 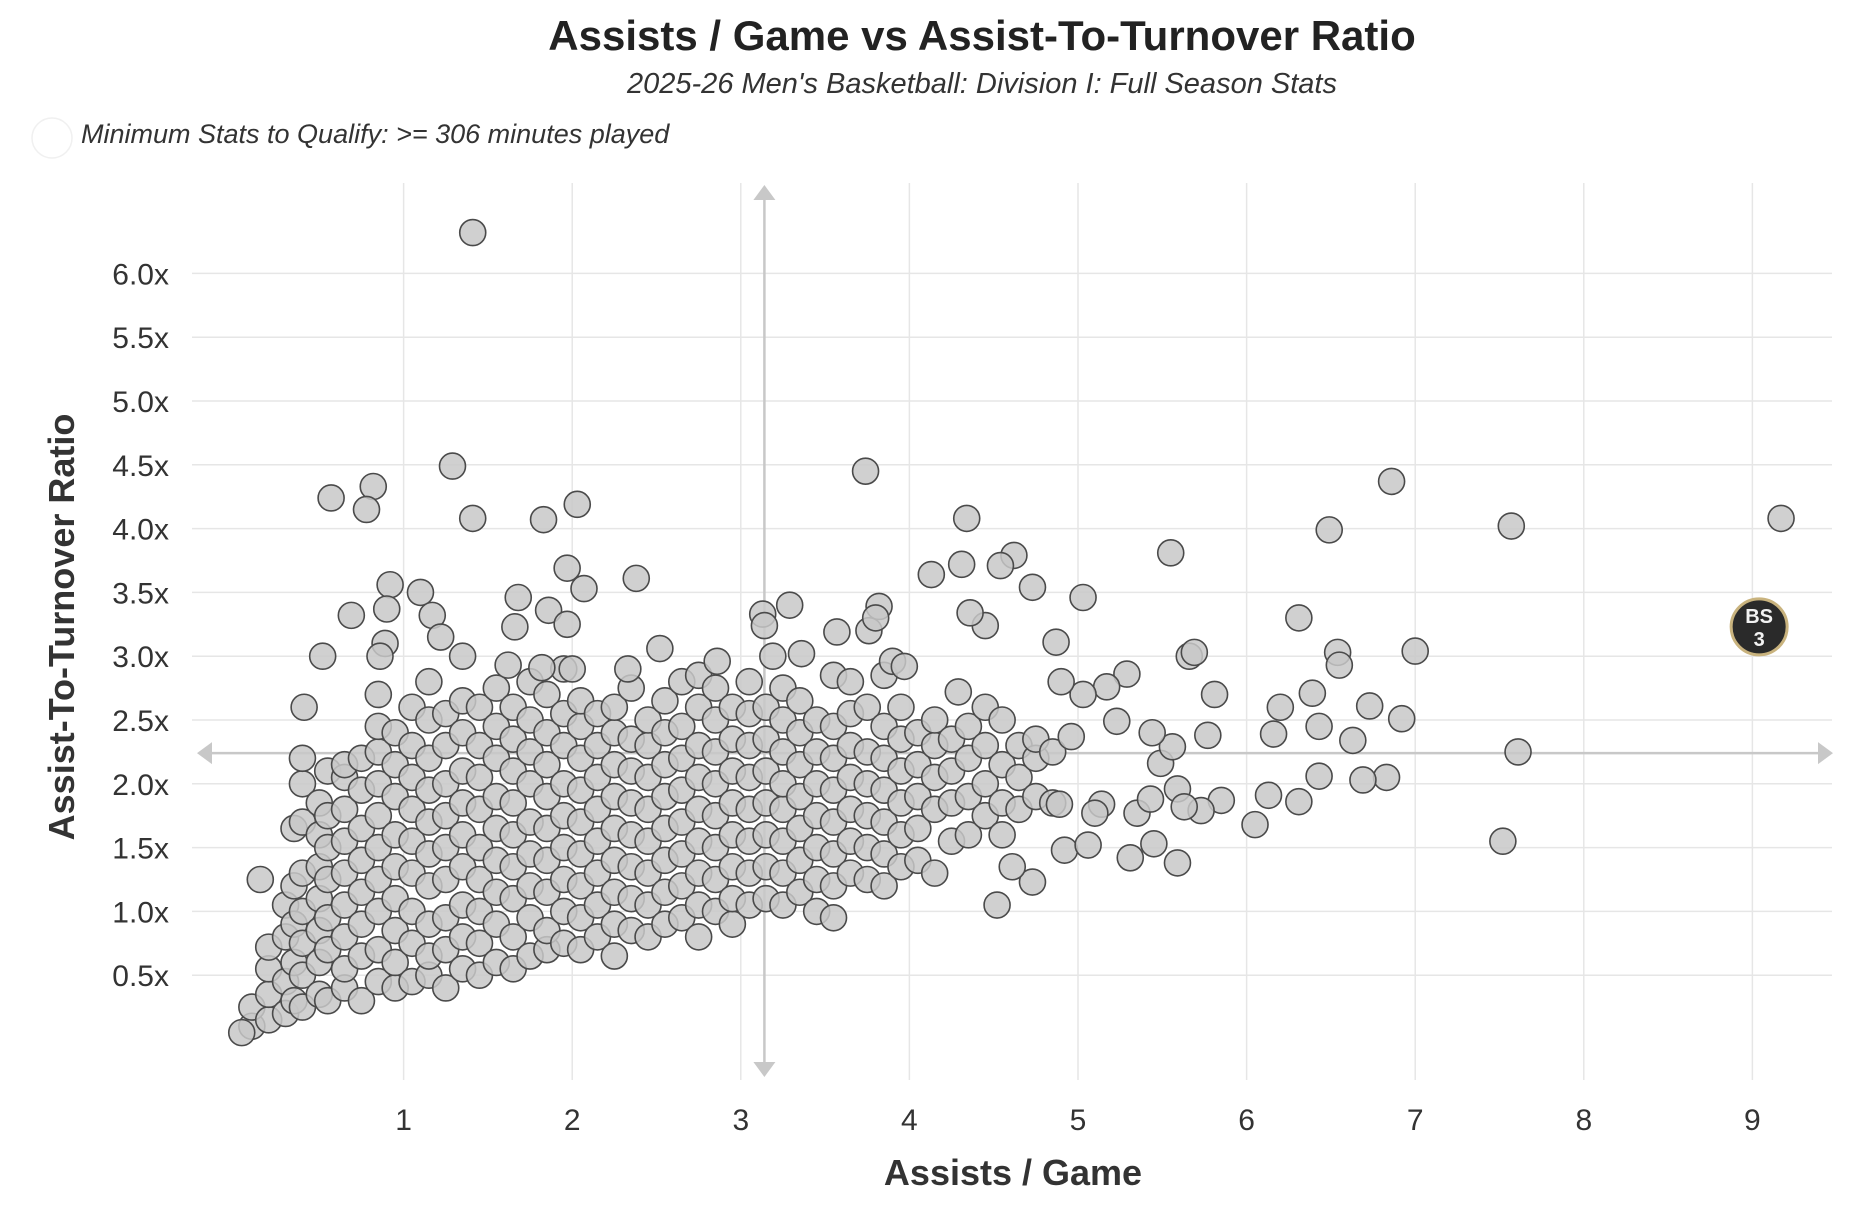 I want to click on highlight-marker, so click(x=1759, y=627).